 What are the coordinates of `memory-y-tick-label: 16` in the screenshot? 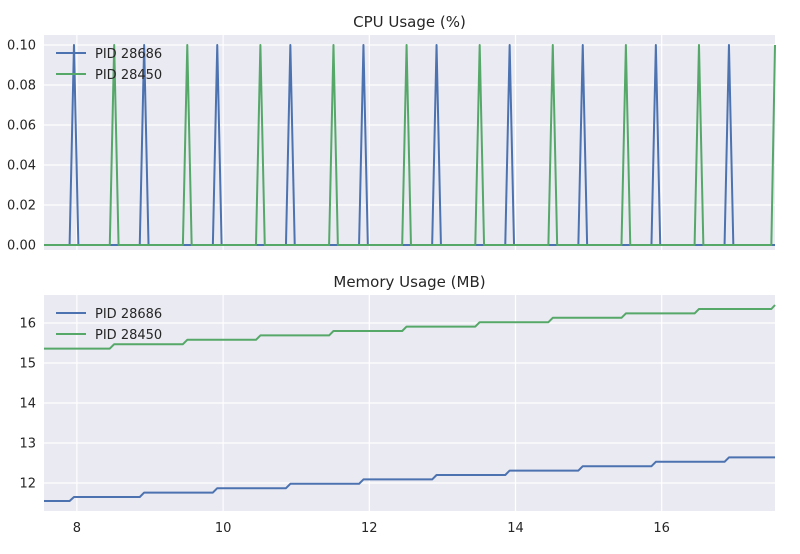 It's located at (27, 324).